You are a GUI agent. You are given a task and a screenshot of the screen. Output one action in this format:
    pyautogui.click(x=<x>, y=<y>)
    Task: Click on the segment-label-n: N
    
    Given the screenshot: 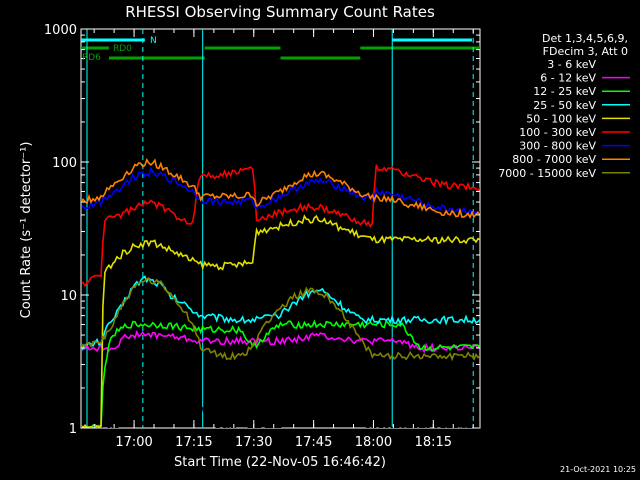 What is the action you would take?
    pyautogui.click(x=153, y=41)
    